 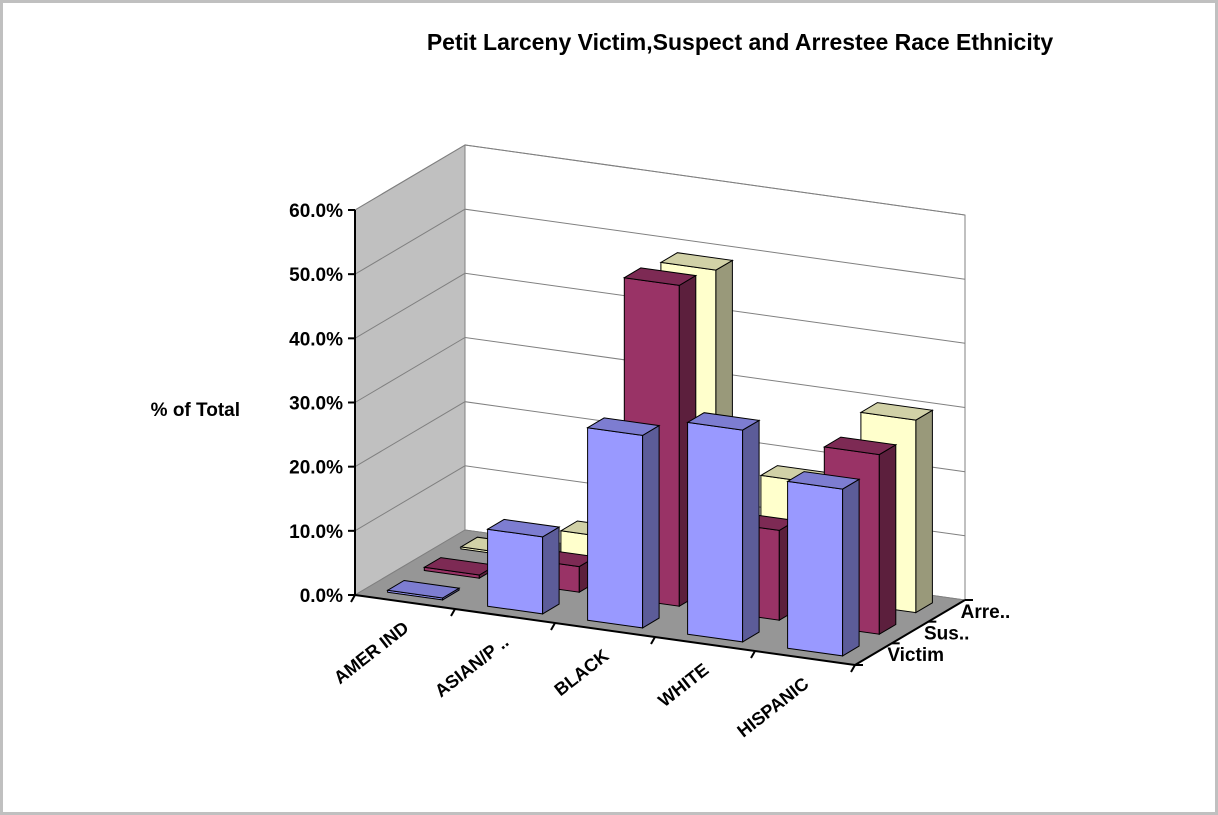 What do you see at coordinates (471, 666) in the screenshot?
I see `x-category-label: ASIAN/P ..` at bounding box center [471, 666].